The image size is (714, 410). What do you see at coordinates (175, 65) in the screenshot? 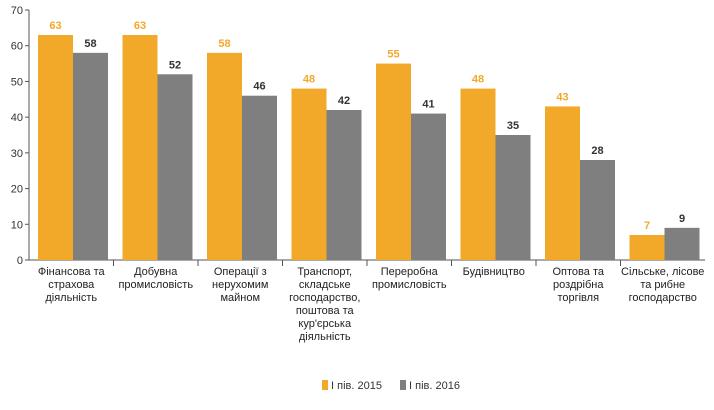
I see `bar-value-label: 52` at bounding box center [175, 65].